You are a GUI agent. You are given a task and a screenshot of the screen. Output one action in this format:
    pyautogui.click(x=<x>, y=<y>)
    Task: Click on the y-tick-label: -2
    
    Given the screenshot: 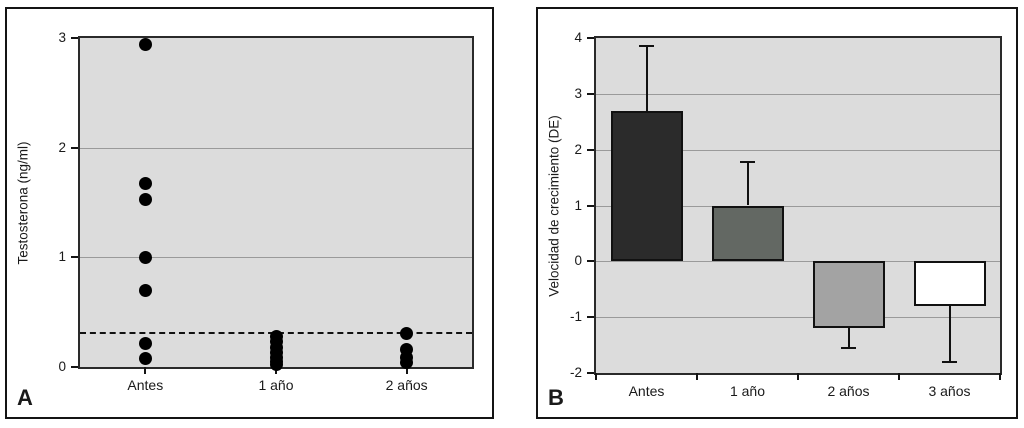 What is the action you would take?
    pyautogui.click(x=575, y=372)
    